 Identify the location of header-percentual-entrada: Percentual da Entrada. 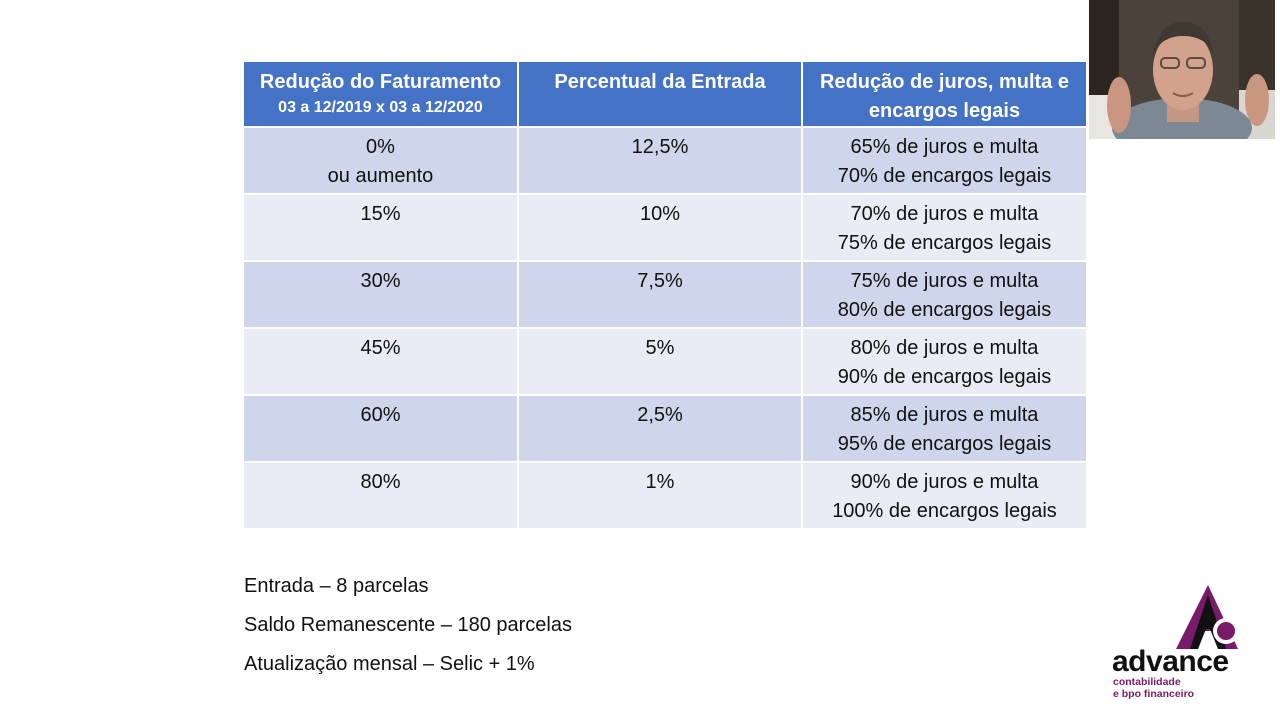
(660, 94).